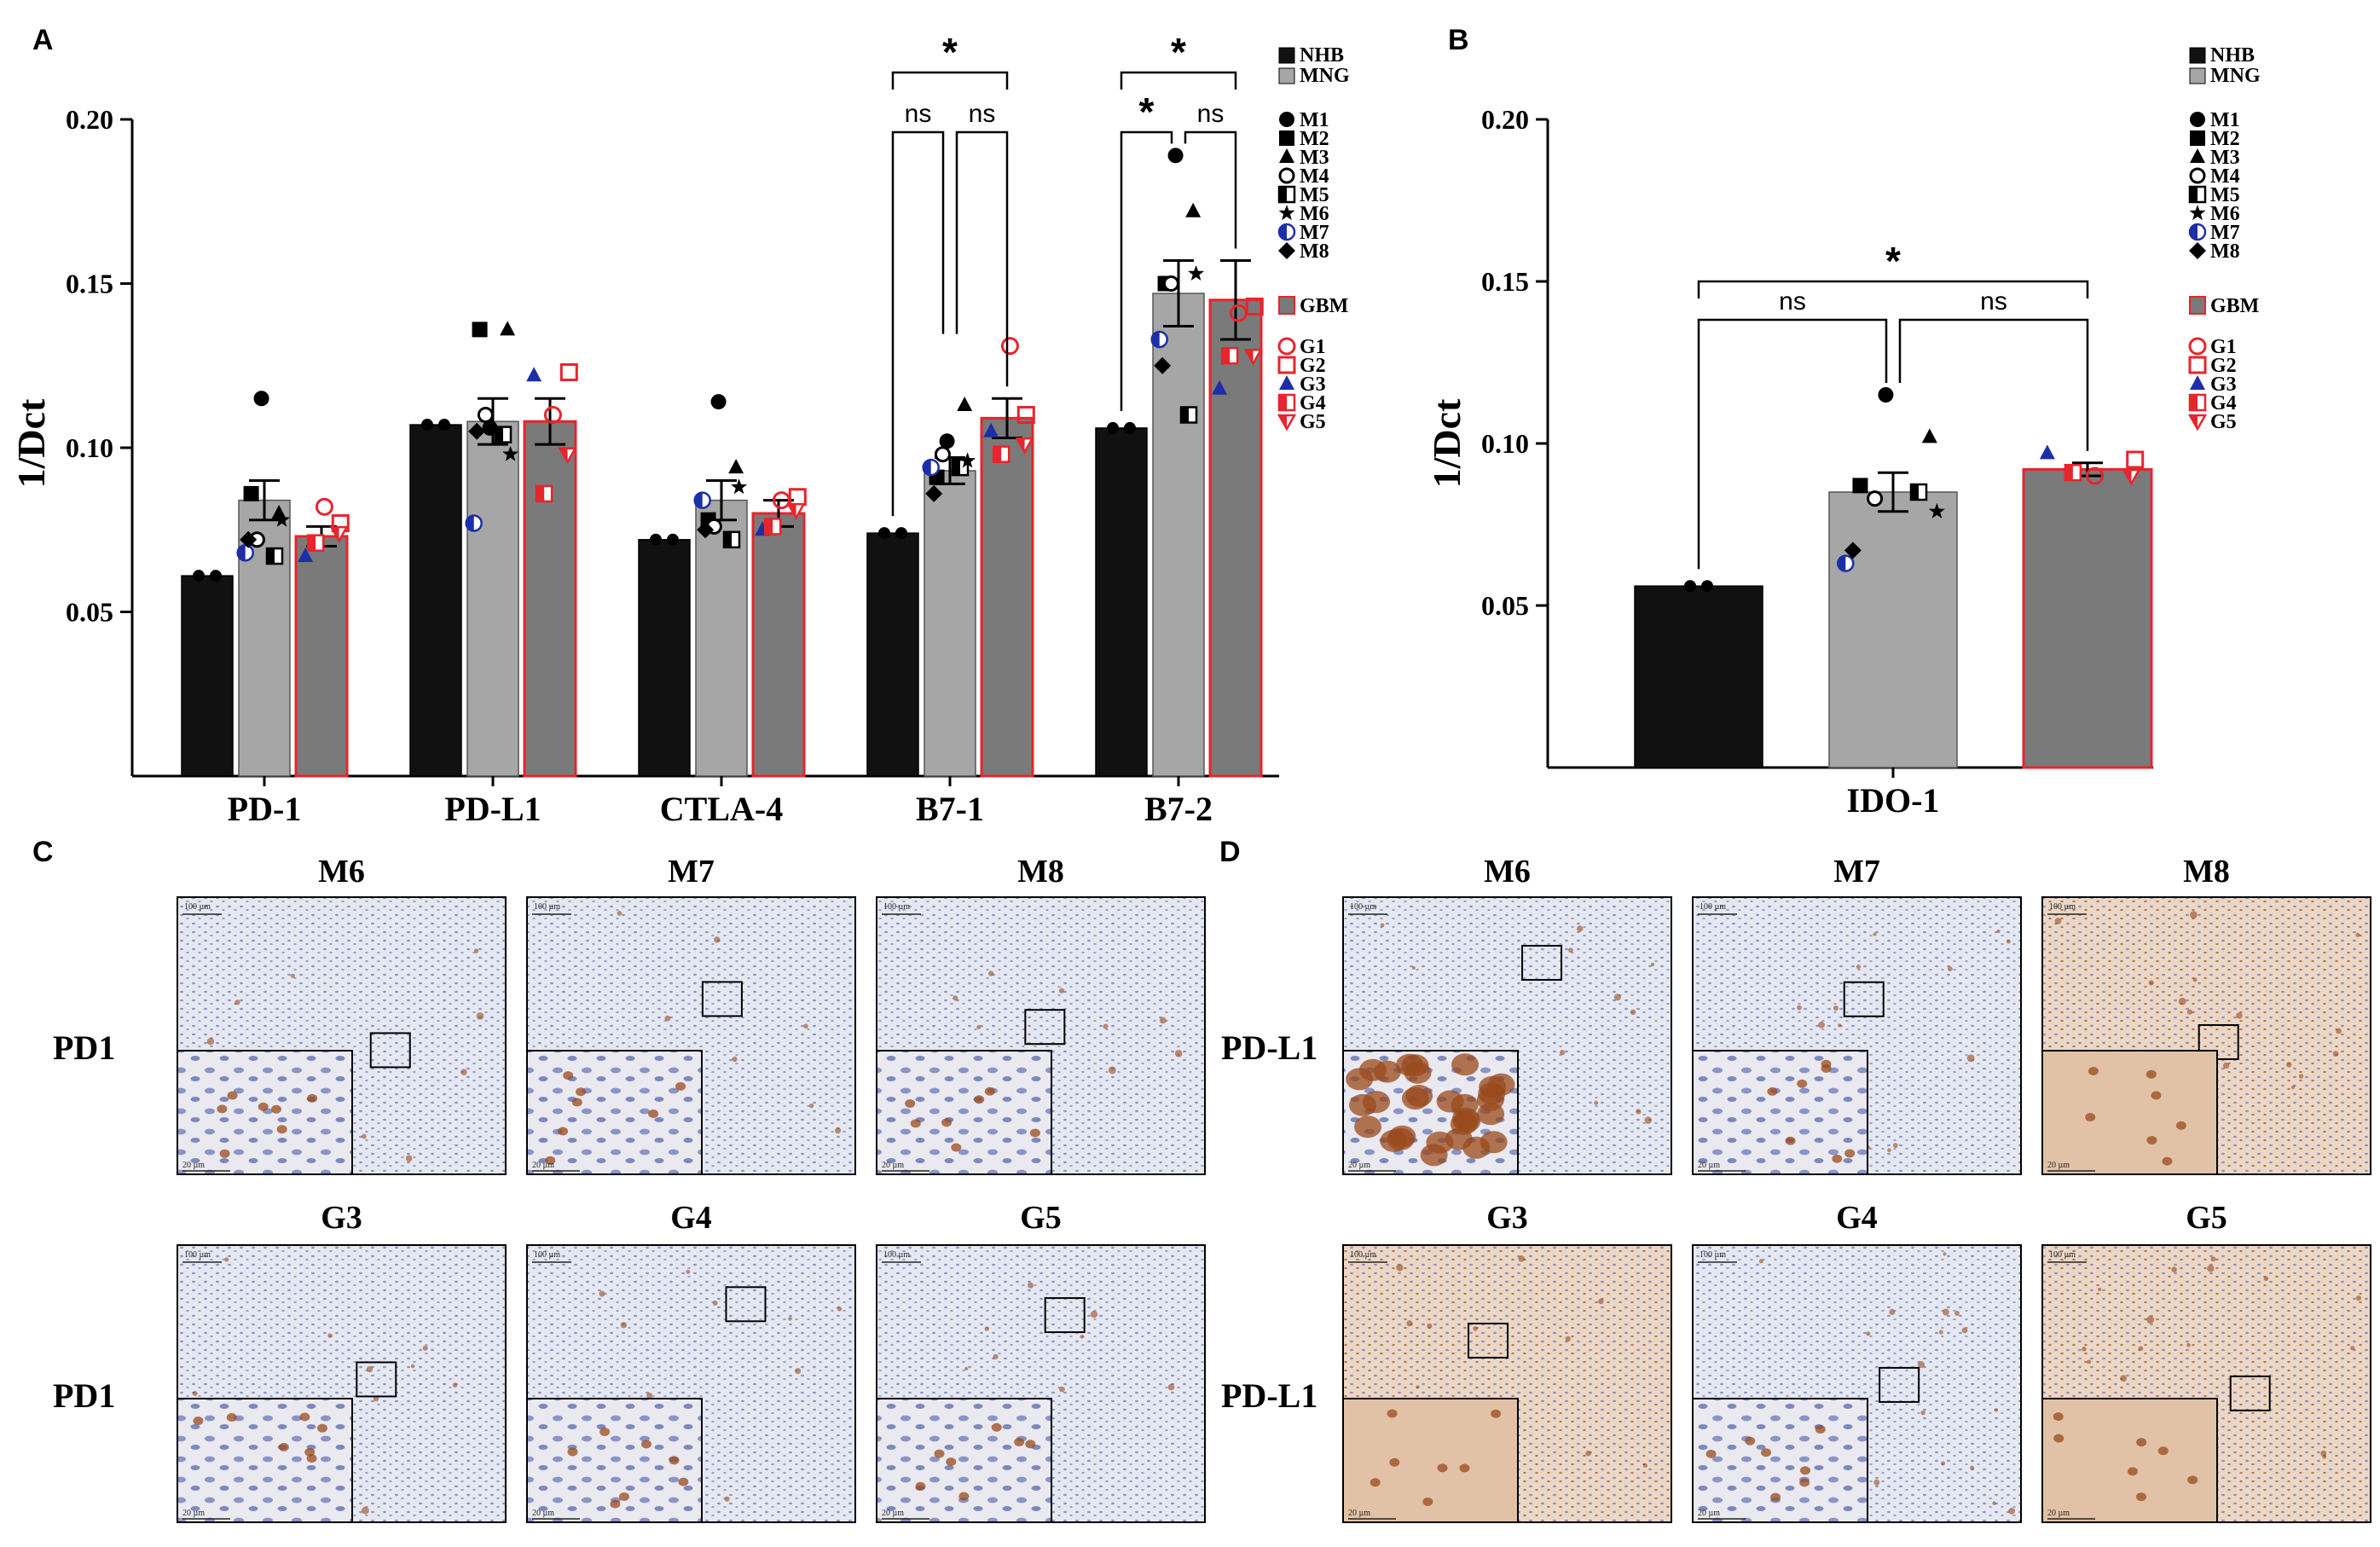 The image size is (2380, 1547). I want to click on legend-swatch-nhb, so click(1286, 56).